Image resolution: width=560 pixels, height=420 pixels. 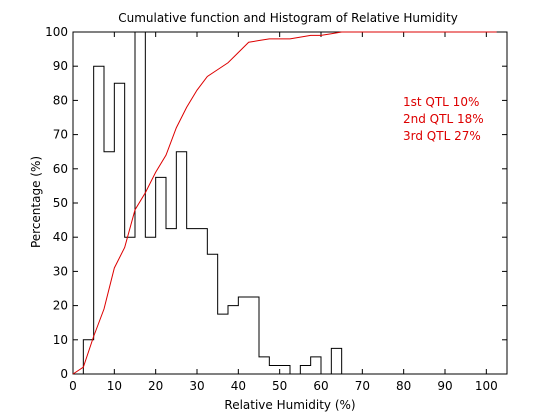 I want to click on x-tick-label: 20, so click(x=155, y=386).